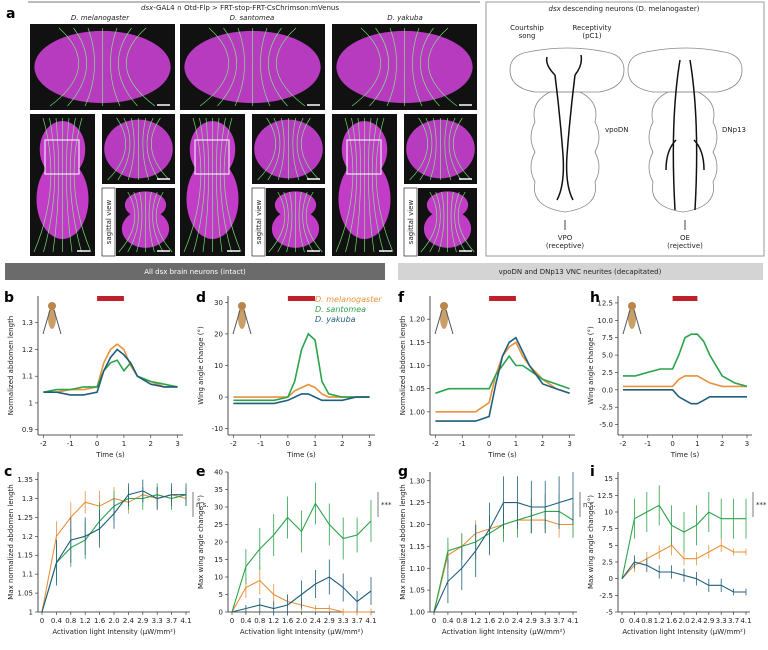  What do you see at coordinates (218, 473) in the screenshot?
I see `y-tick-label: 40` at bounding box center [218, 473].